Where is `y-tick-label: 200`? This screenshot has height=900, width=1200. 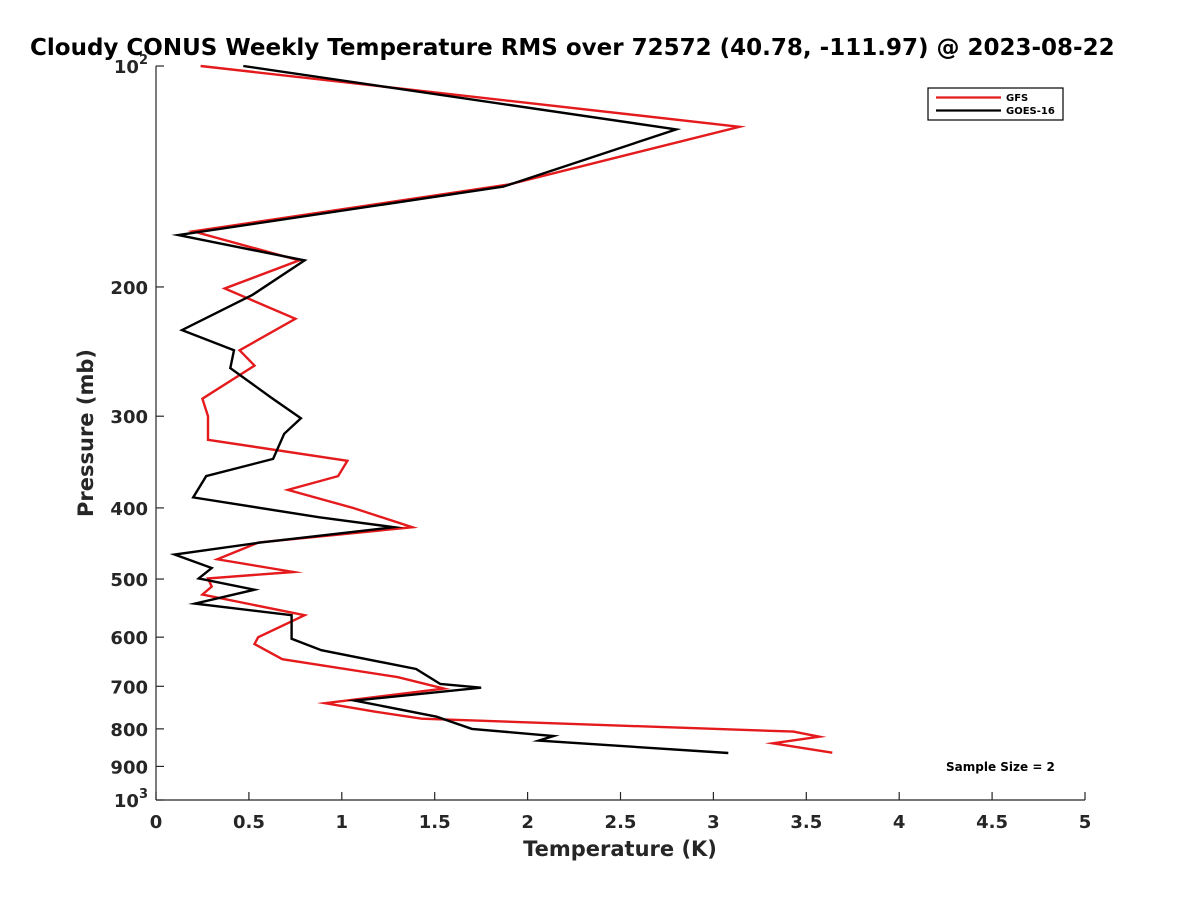 y-tick-label: 200 is located at coordinates (129, 288).